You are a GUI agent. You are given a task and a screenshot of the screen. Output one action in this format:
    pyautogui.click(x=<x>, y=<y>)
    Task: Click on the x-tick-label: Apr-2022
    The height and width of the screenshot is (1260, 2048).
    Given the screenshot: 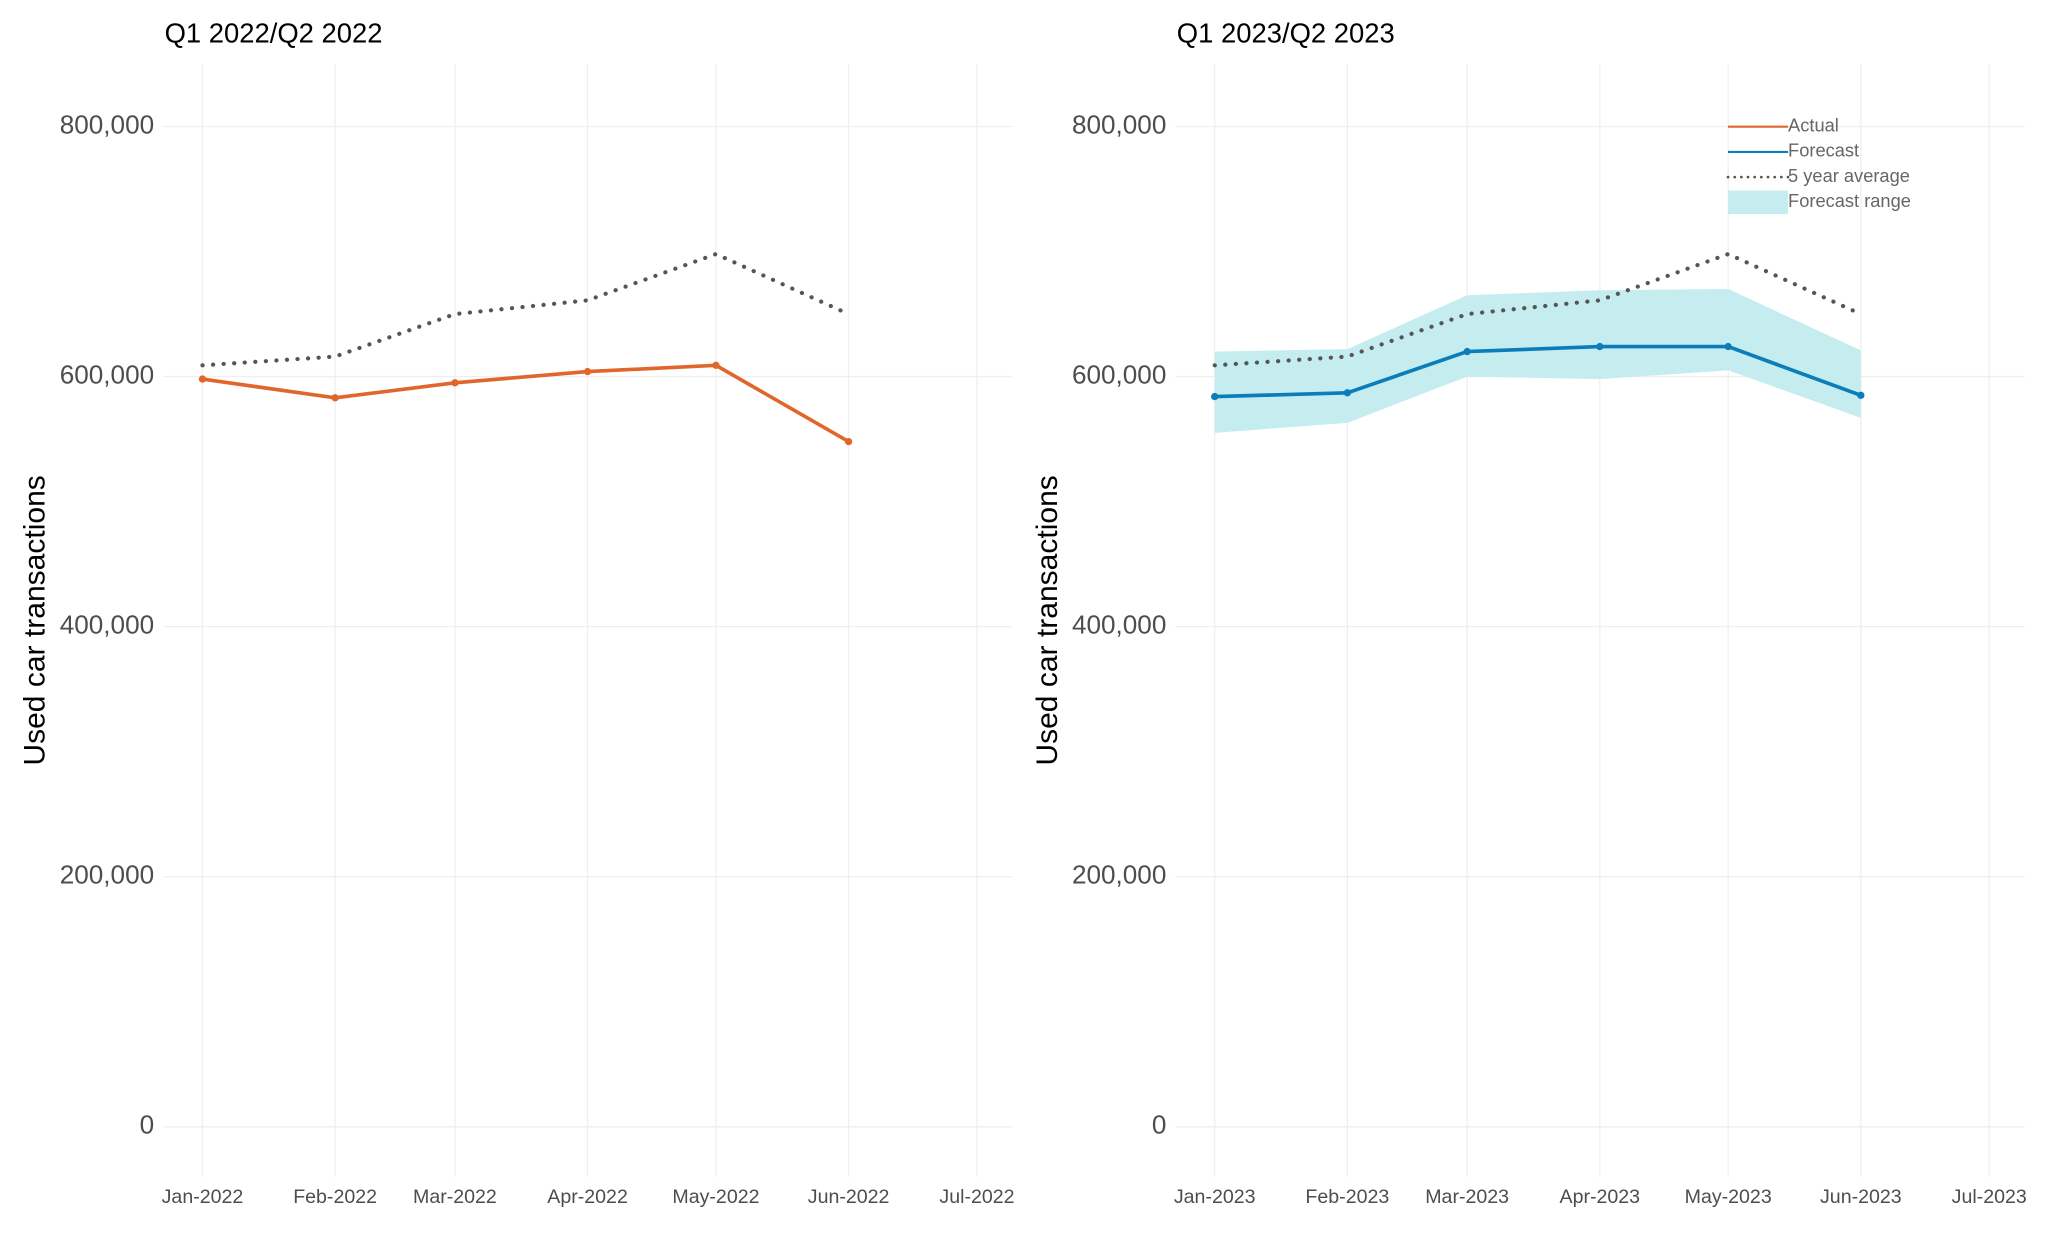 What is the action you would take?
    pyautogui.click(x=587, y=1197)
    